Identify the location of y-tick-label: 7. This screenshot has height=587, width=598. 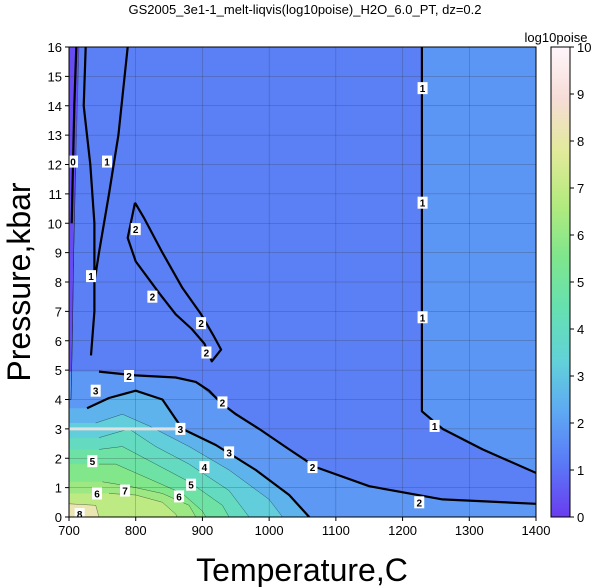
(58, 311).